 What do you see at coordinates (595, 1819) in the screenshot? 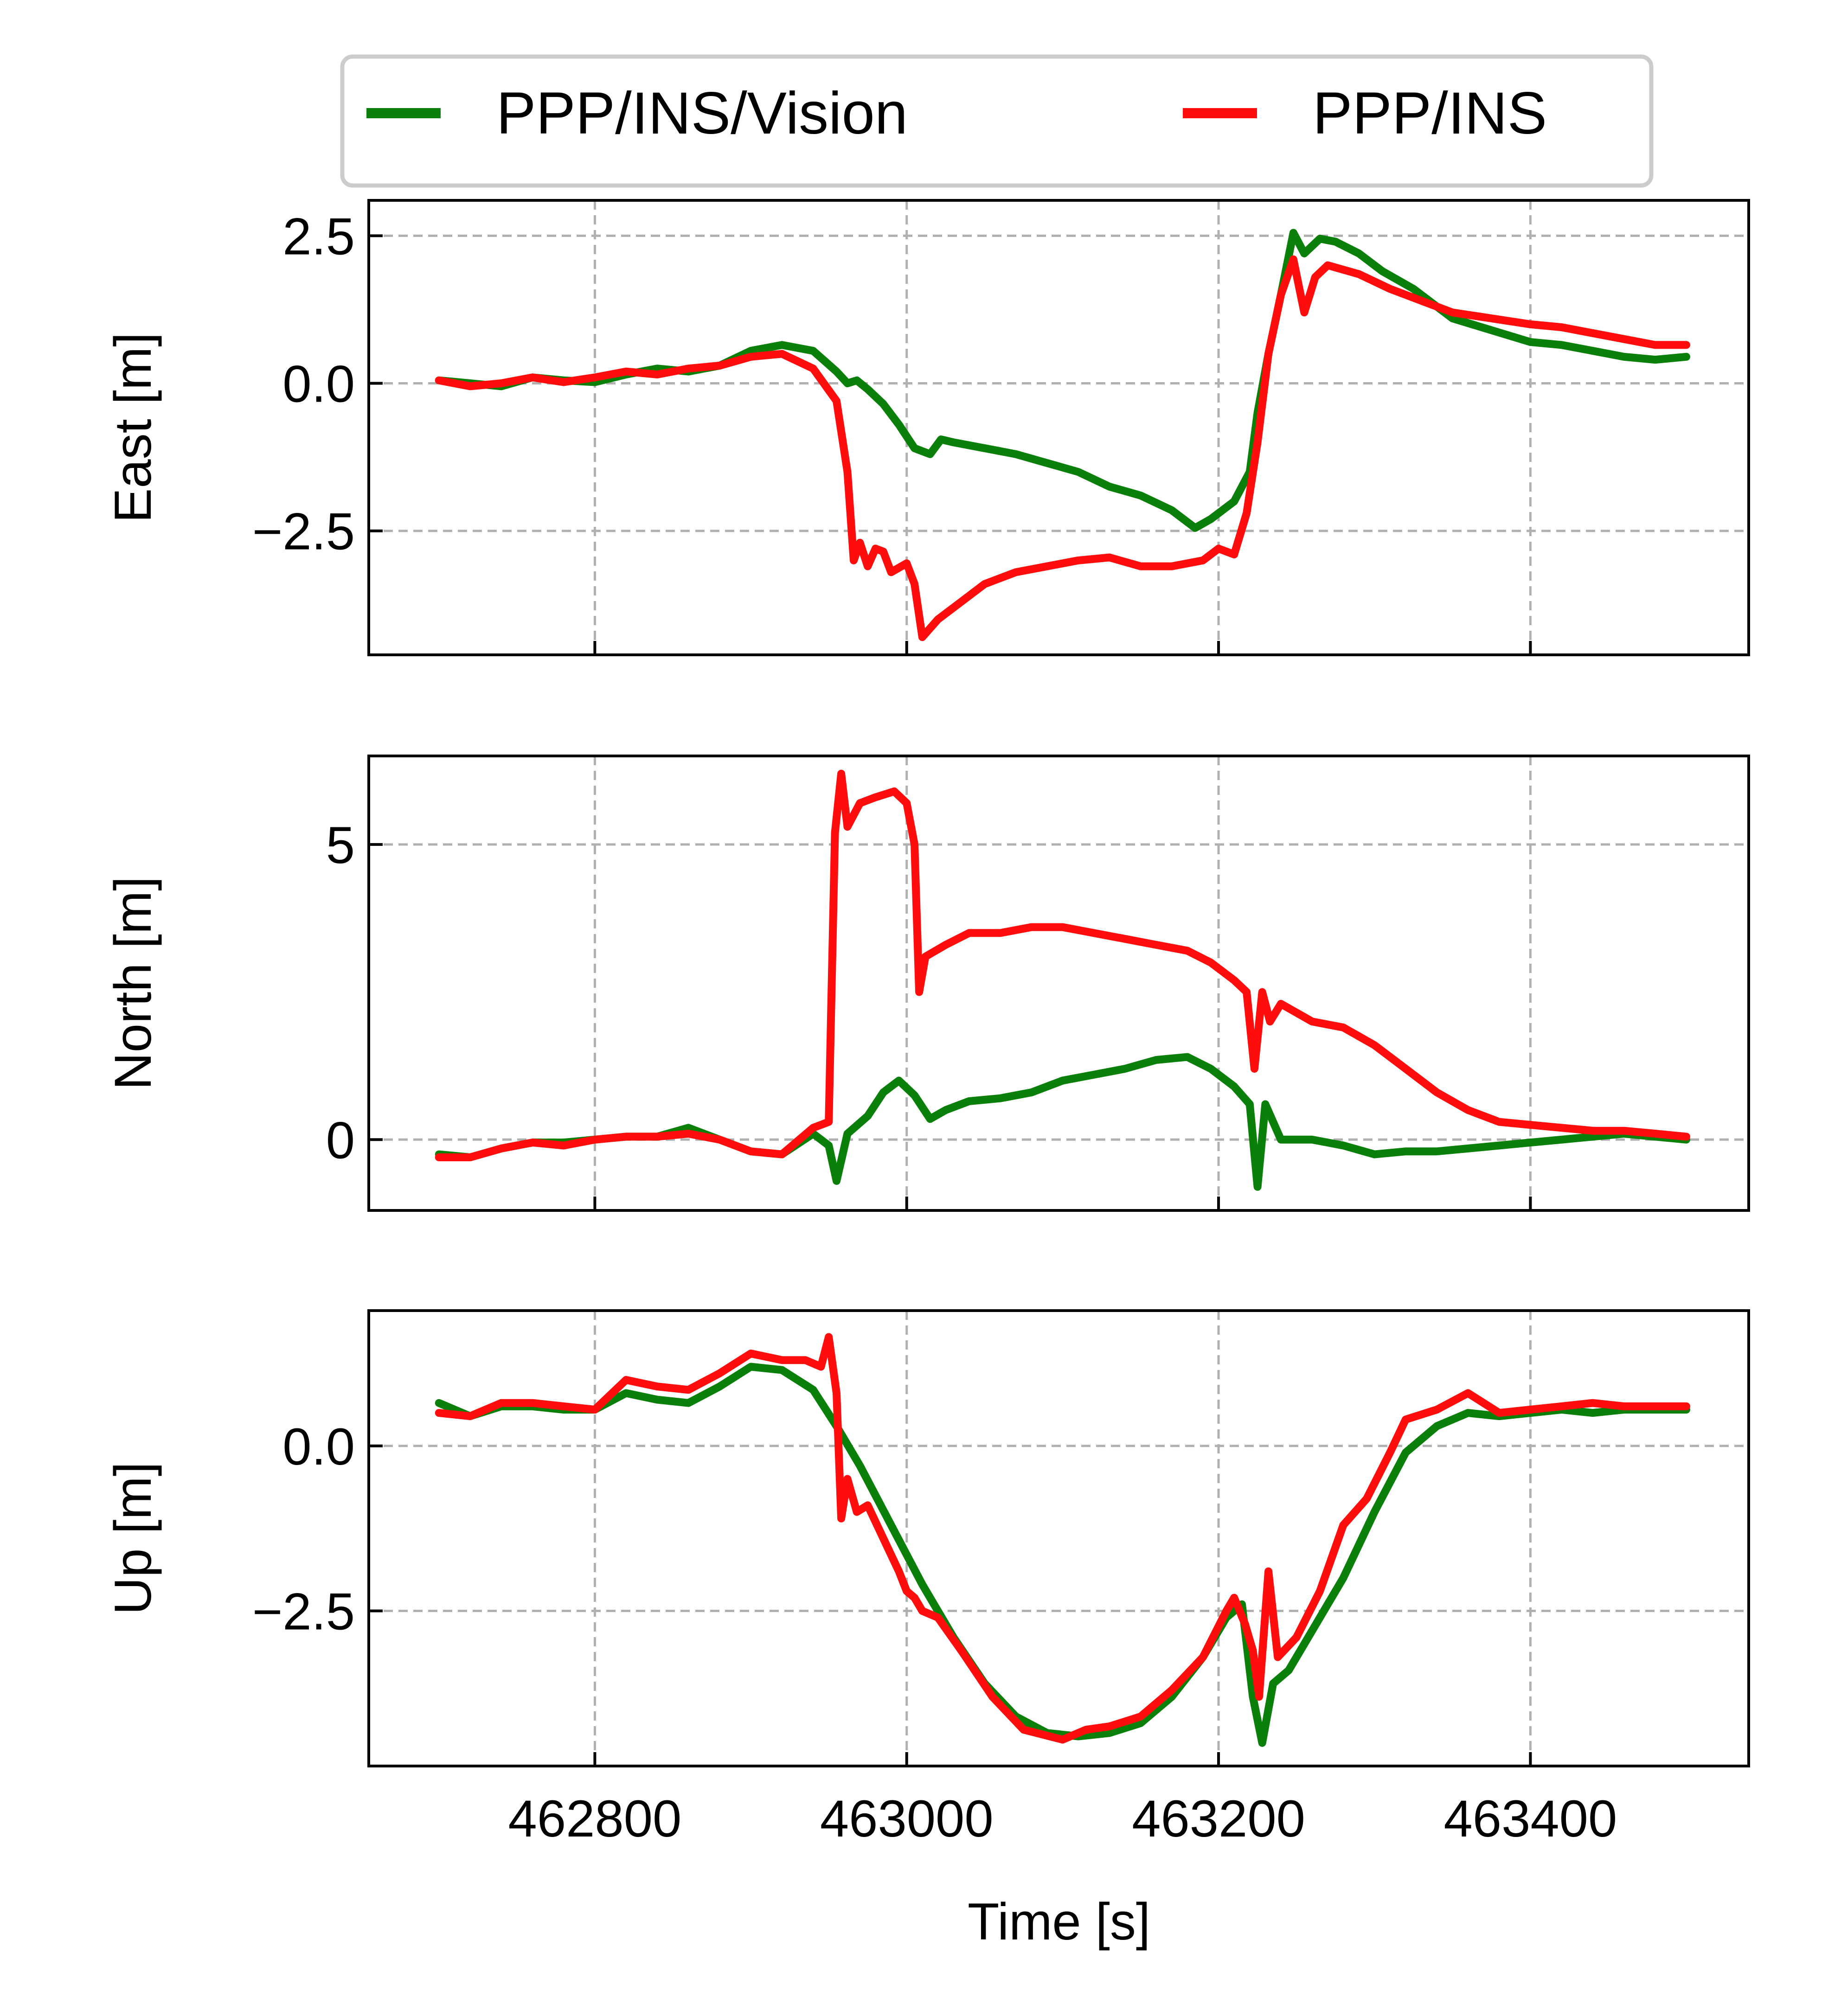
I see `xtick-label-0: 462800` at bounding box center [595, 1819].